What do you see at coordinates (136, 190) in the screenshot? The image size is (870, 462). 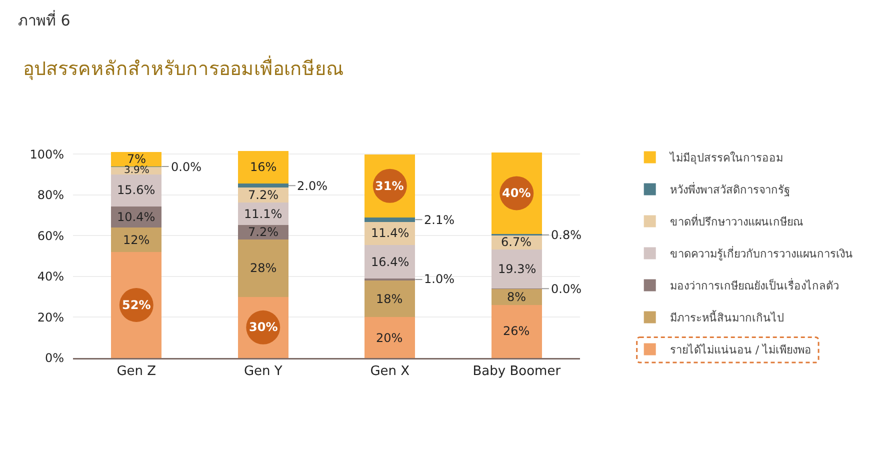 I see `data-label: 15.6%` at bounding box center [136, 190].